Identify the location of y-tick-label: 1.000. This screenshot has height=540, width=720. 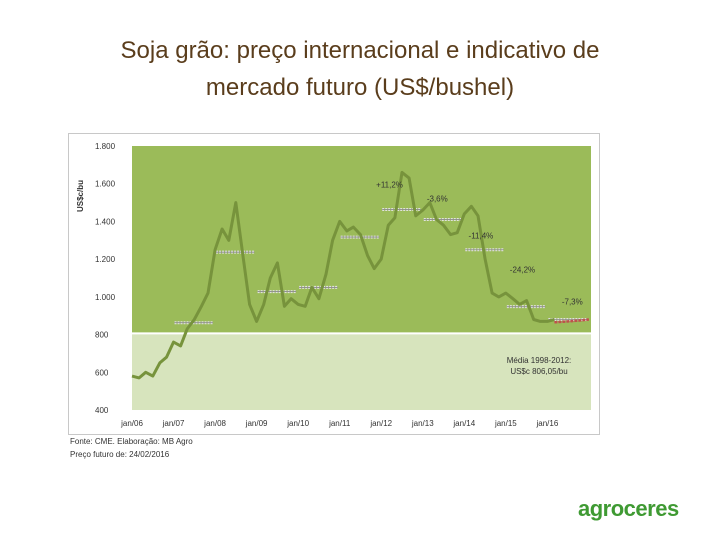
(105, 297).